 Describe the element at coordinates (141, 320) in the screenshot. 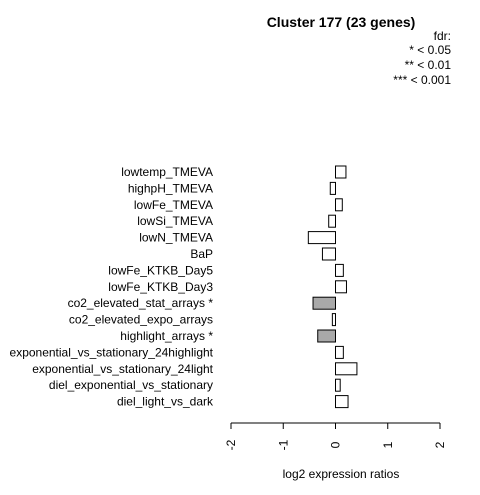

I see `category-label-10: co2_elevated_expo_arrays` at that location.